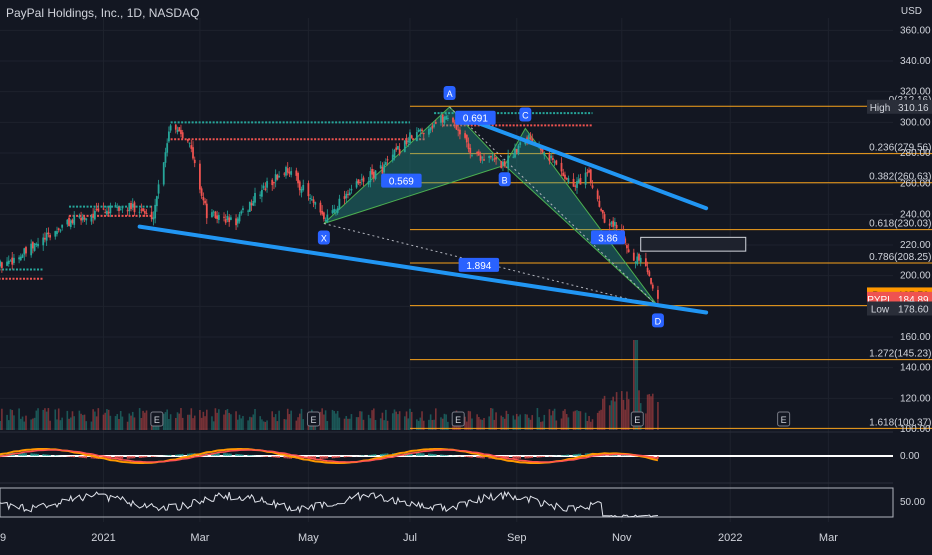 The height and width of the screenshot is (555, 932). I want to click on harmonic-ratio-label: 0.691, so click(475, 119).